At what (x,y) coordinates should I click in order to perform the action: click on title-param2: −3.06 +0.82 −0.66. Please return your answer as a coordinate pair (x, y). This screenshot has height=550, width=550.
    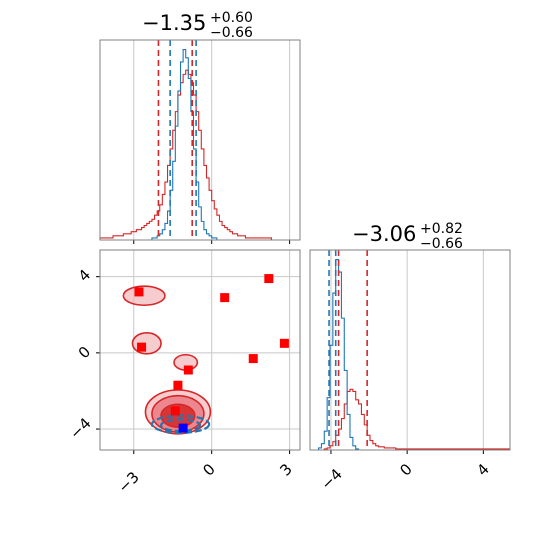
    Looking at the image, I should click on (407, 236).